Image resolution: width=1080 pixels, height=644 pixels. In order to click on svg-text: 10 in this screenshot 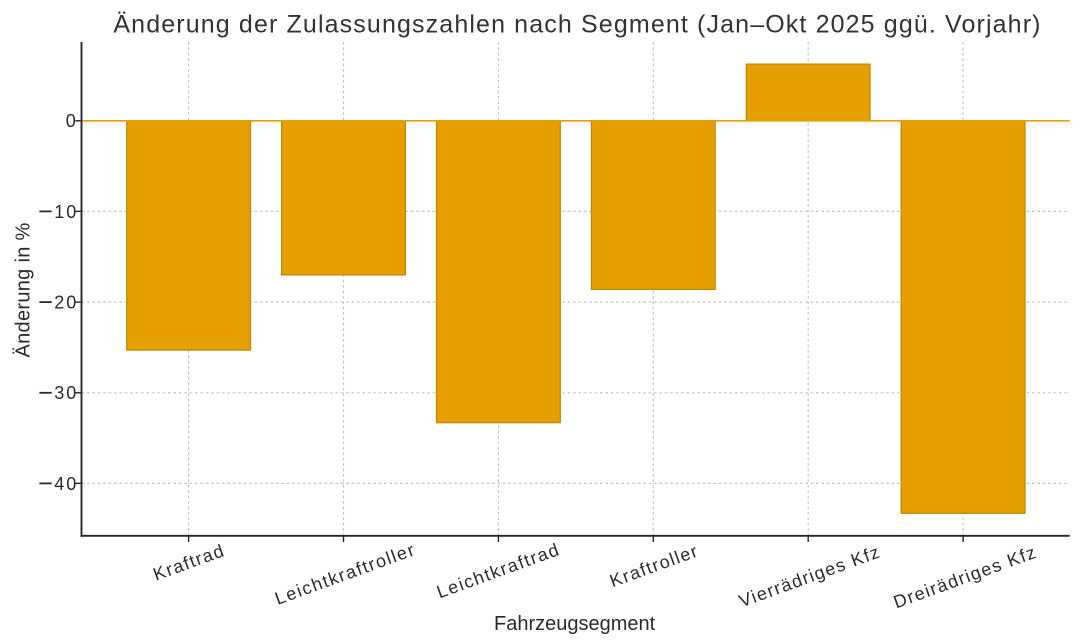, I will do `click(66, 212)`.